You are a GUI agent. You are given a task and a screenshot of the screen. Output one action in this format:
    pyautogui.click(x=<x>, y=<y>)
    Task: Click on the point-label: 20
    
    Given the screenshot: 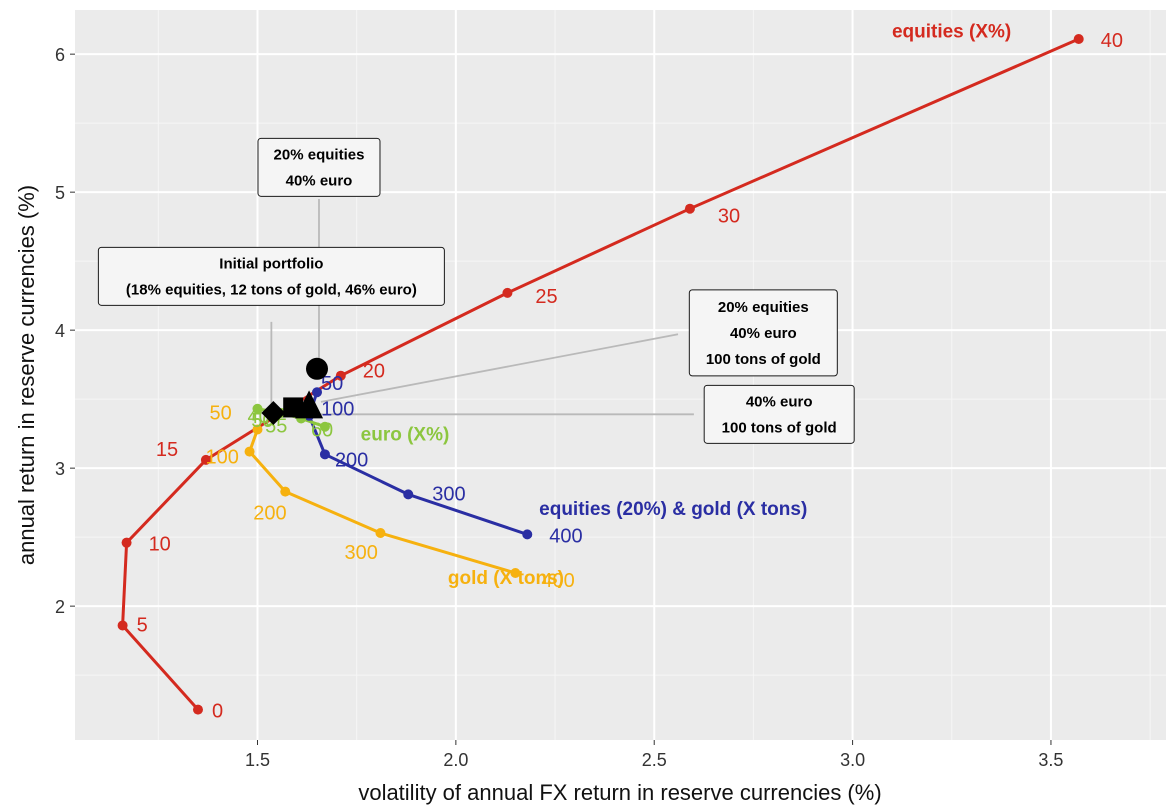 What is the action you would take?
    pyautogui.click(x=374, y=372)
    